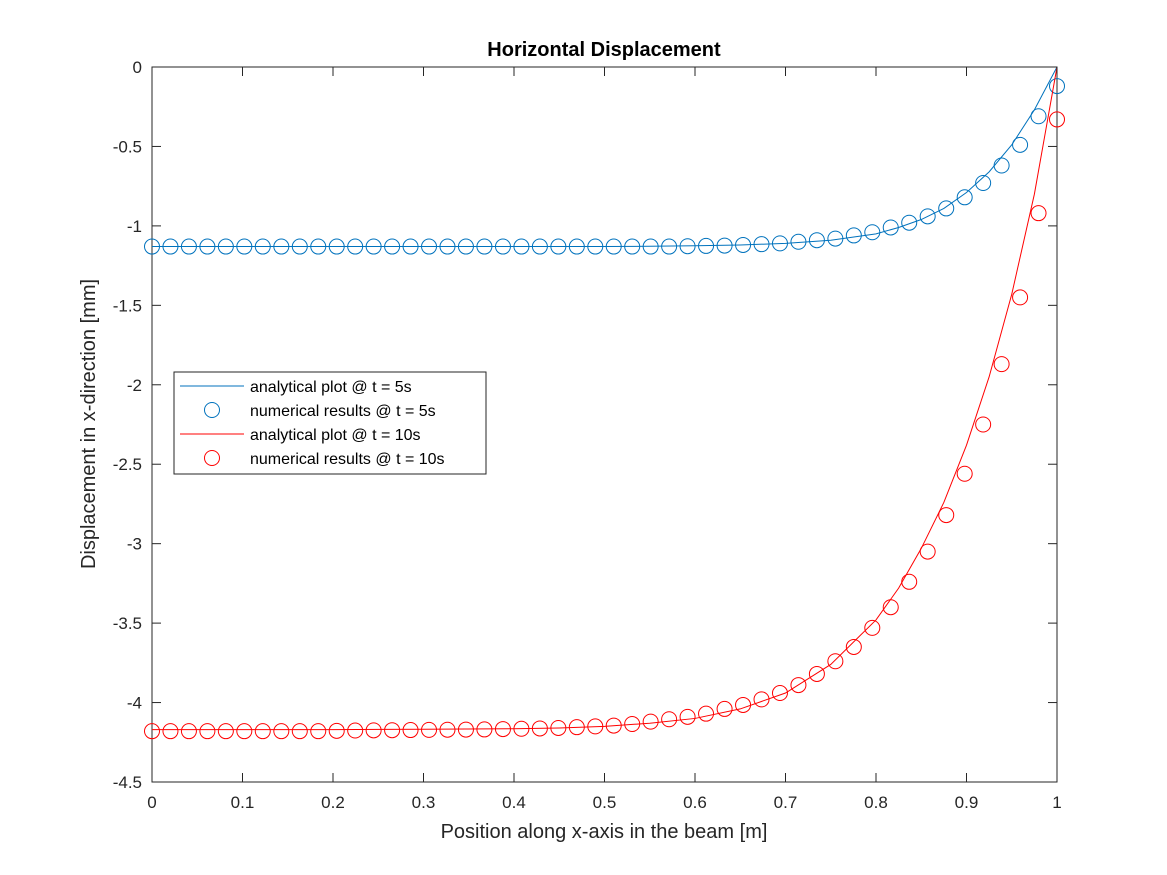 The width and height of the screenshot is (1167, 875). What do you see at coordinates (333, 802) in the screenshot?
I see `x-tick-label: 0.2` at bounding box center [333, 802].